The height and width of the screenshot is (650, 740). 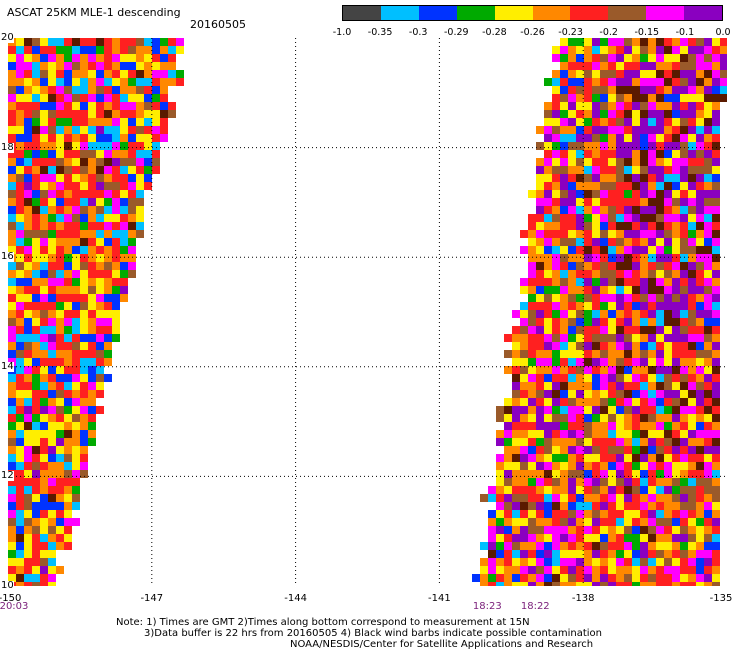 I want to click on latitude-label: 12, so click(x=7, y=476).